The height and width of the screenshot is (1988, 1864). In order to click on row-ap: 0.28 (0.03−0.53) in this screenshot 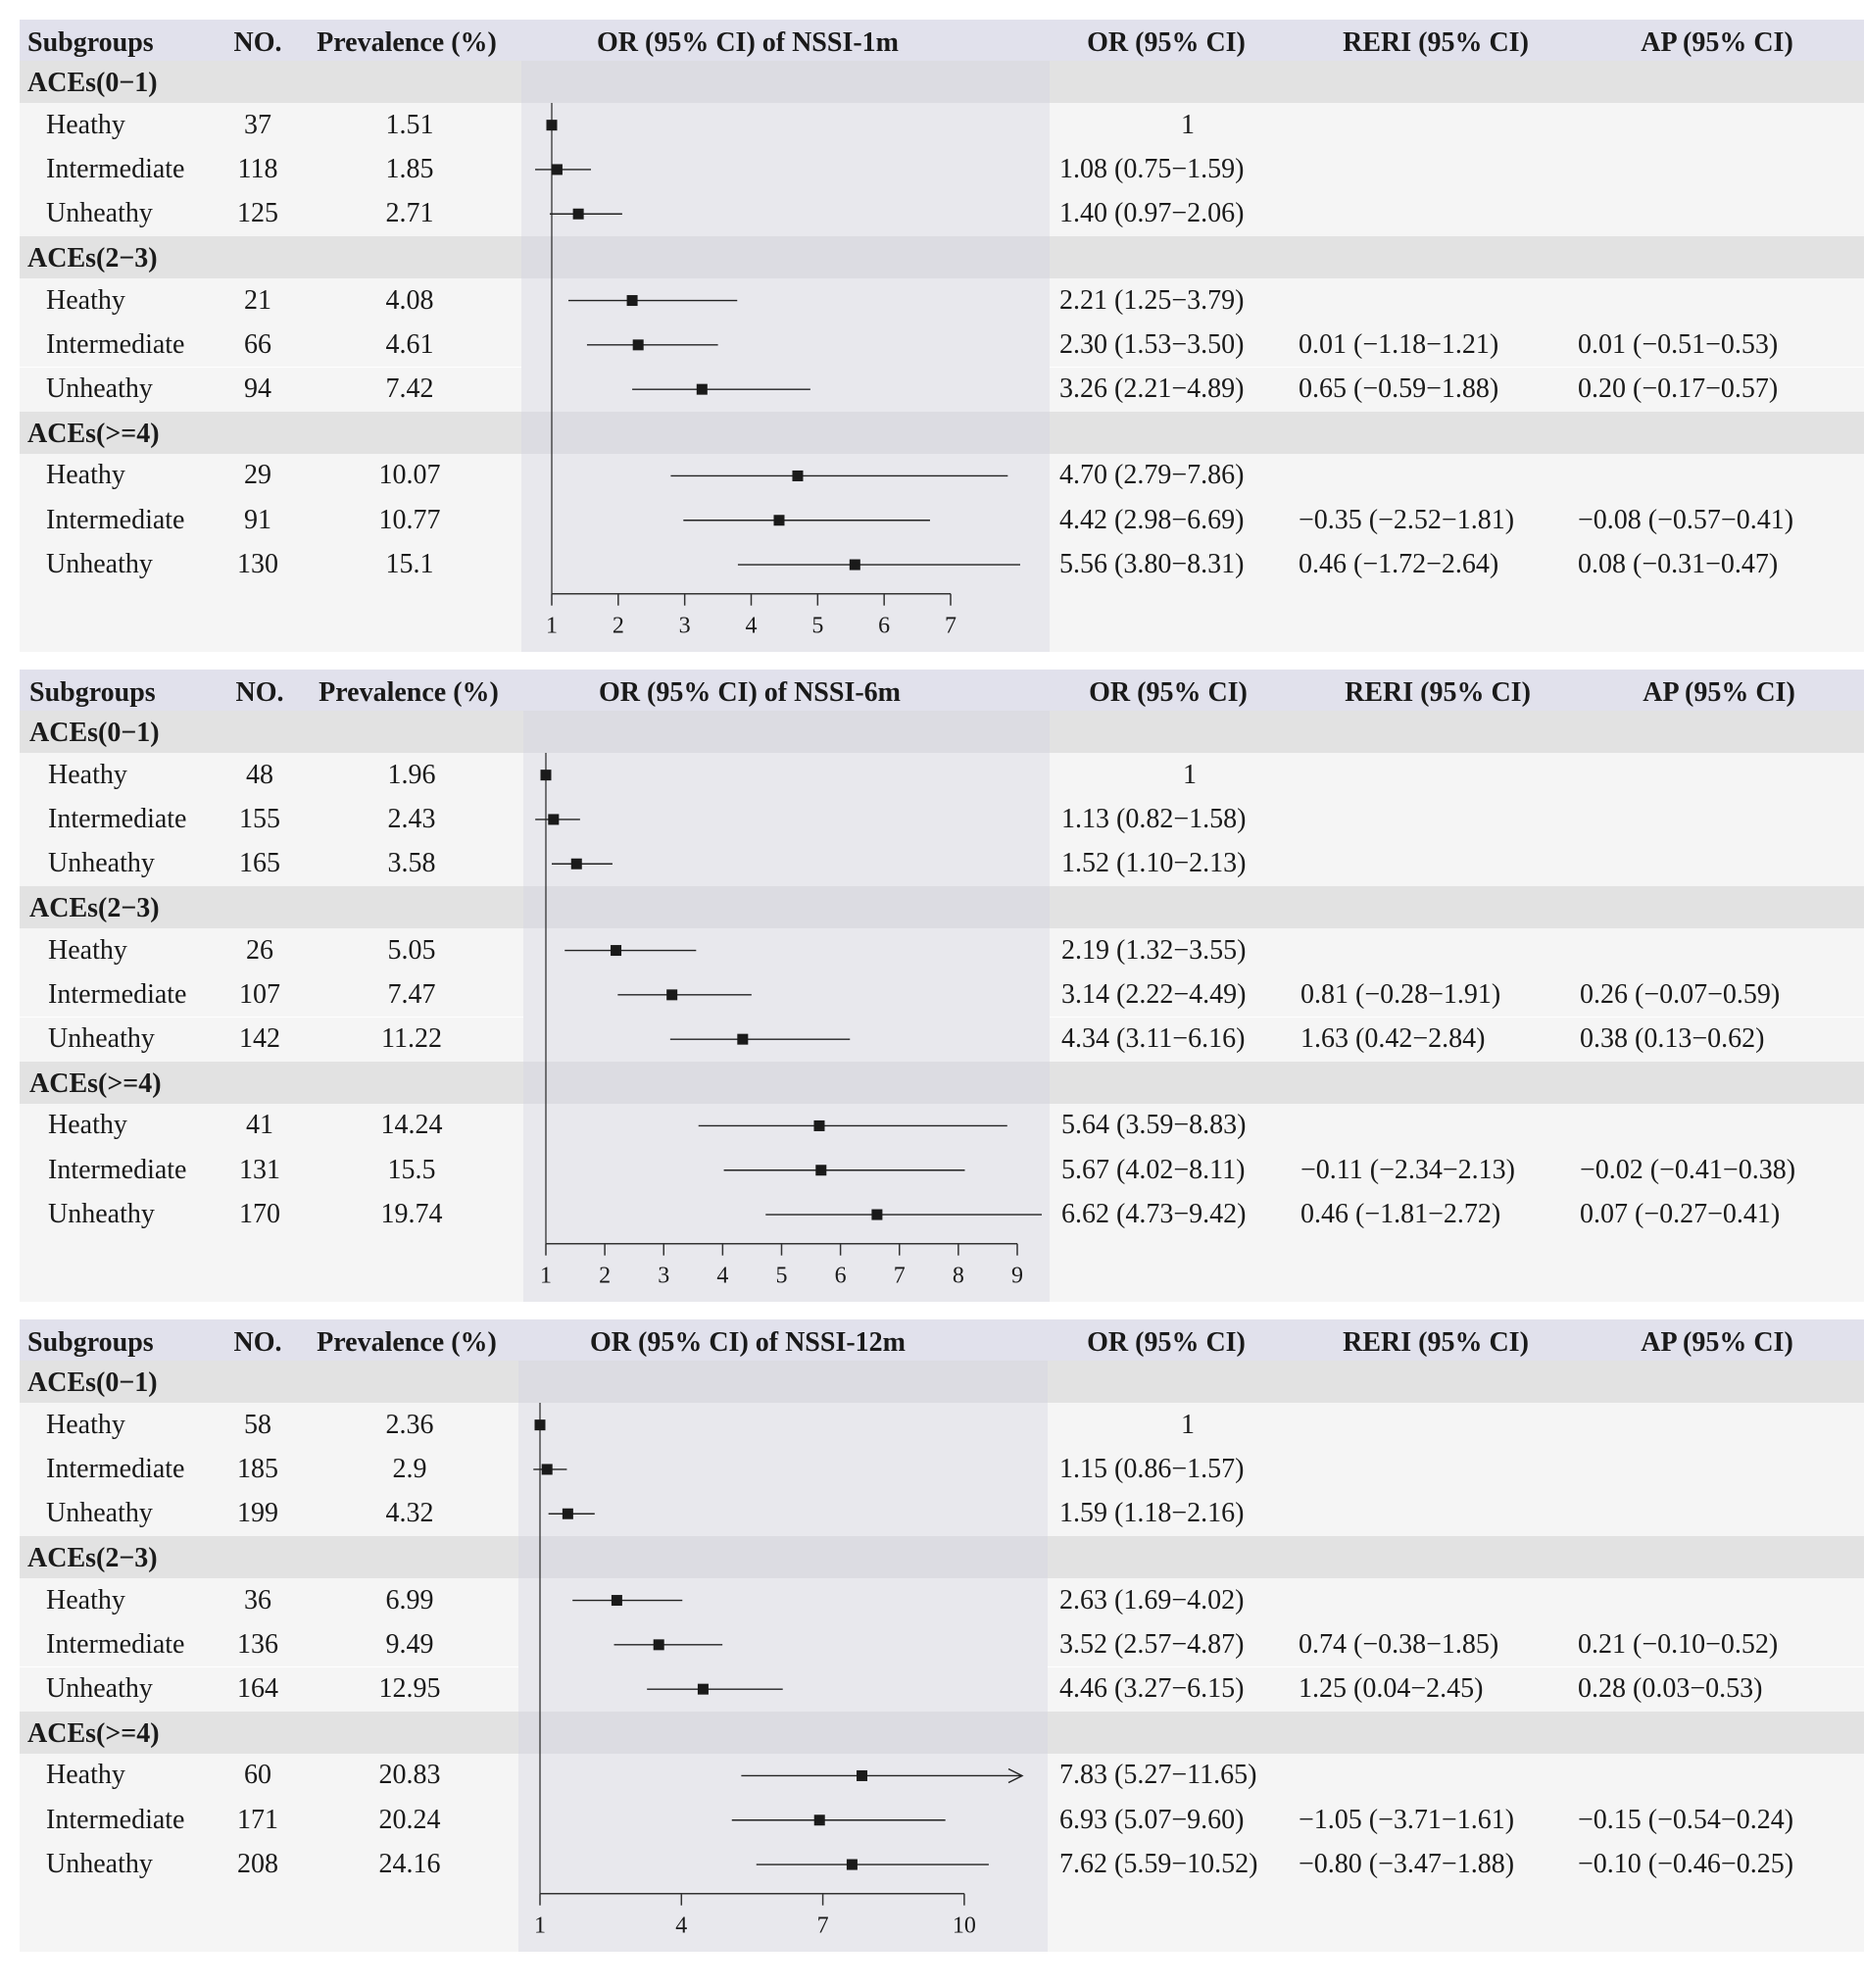, I will do `click(1670, 1689)`.